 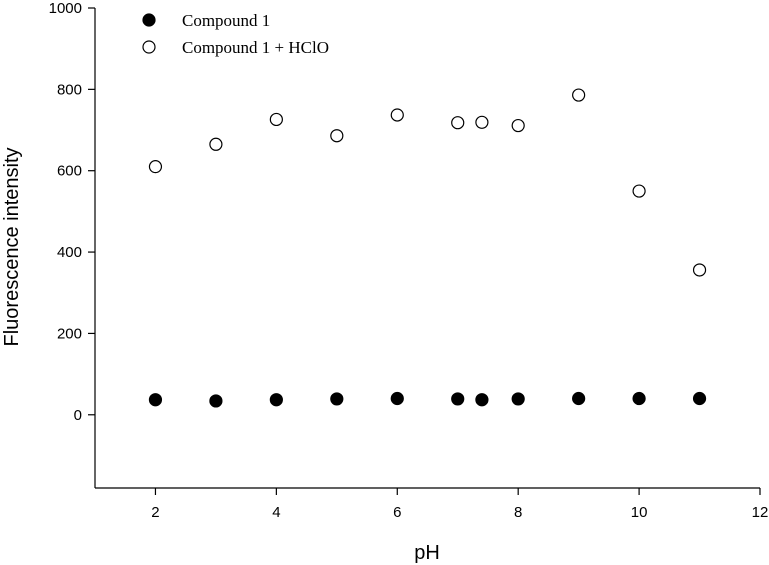 What do you see at coordinates (149, 47) in the screenshot?
I see `legend-marker-compound-1-hclo` at bounding box center [149, 47].